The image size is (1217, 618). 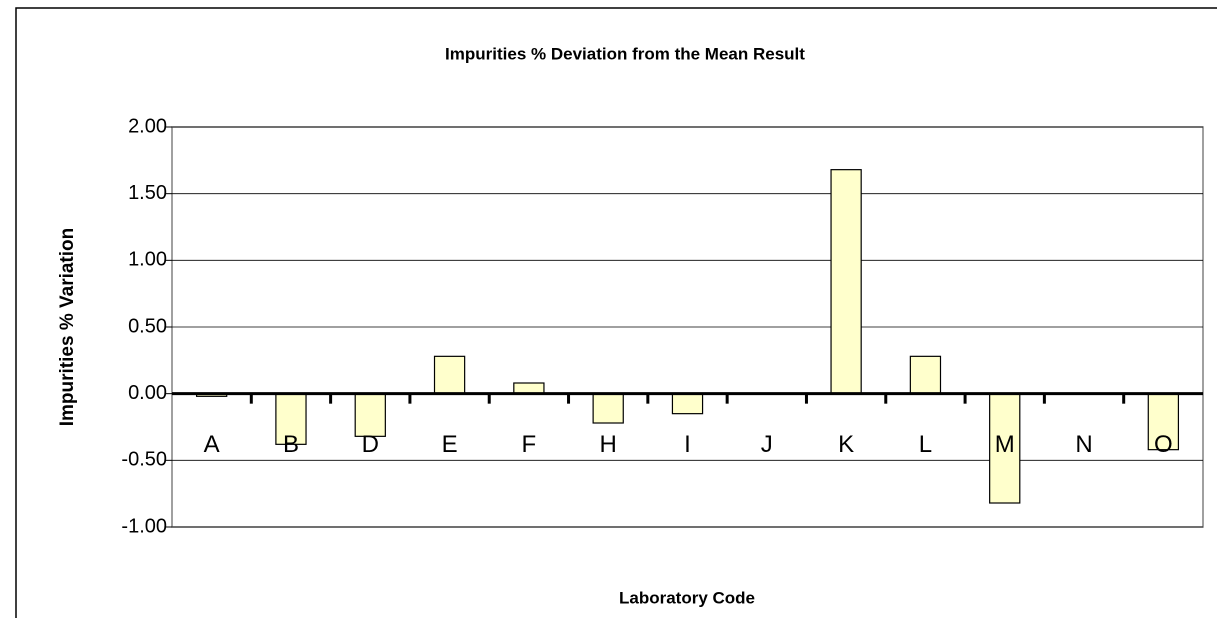 What do you see at coordinates (450, 444) in the screenshot?
I see `x-tick-label: E` at bounding box center [450, 444].